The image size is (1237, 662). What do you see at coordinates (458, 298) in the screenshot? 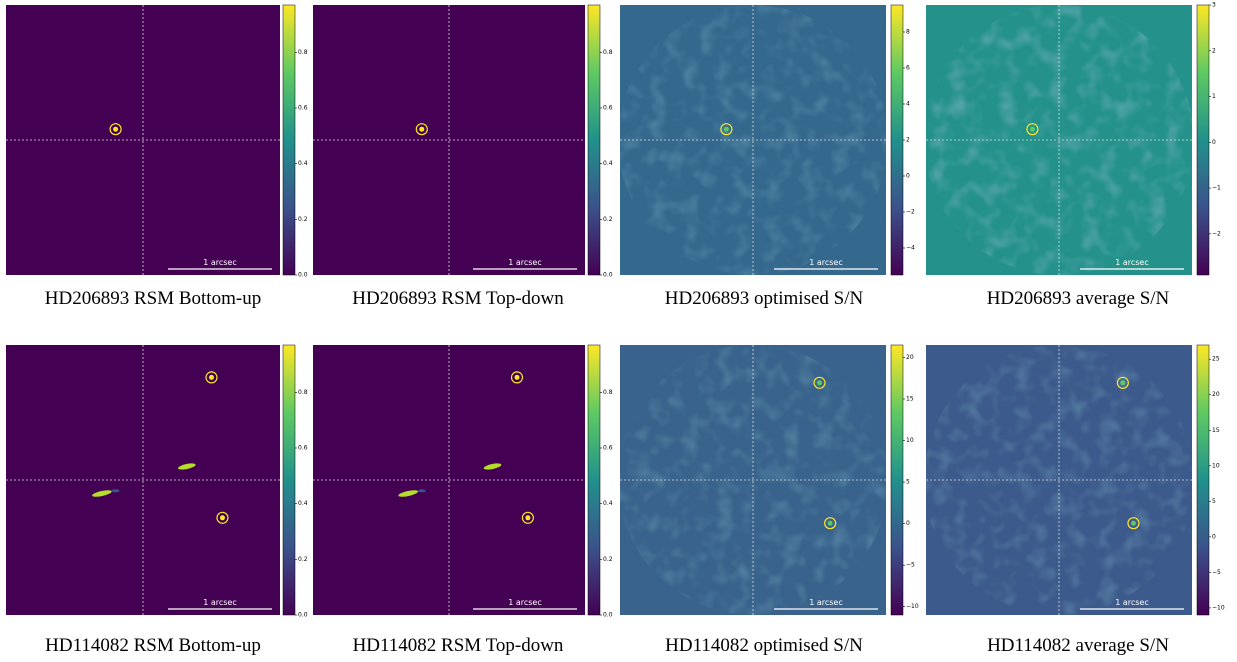
I see `caption: HD206893 RSM Top-down` at bounding box center [458, 298].